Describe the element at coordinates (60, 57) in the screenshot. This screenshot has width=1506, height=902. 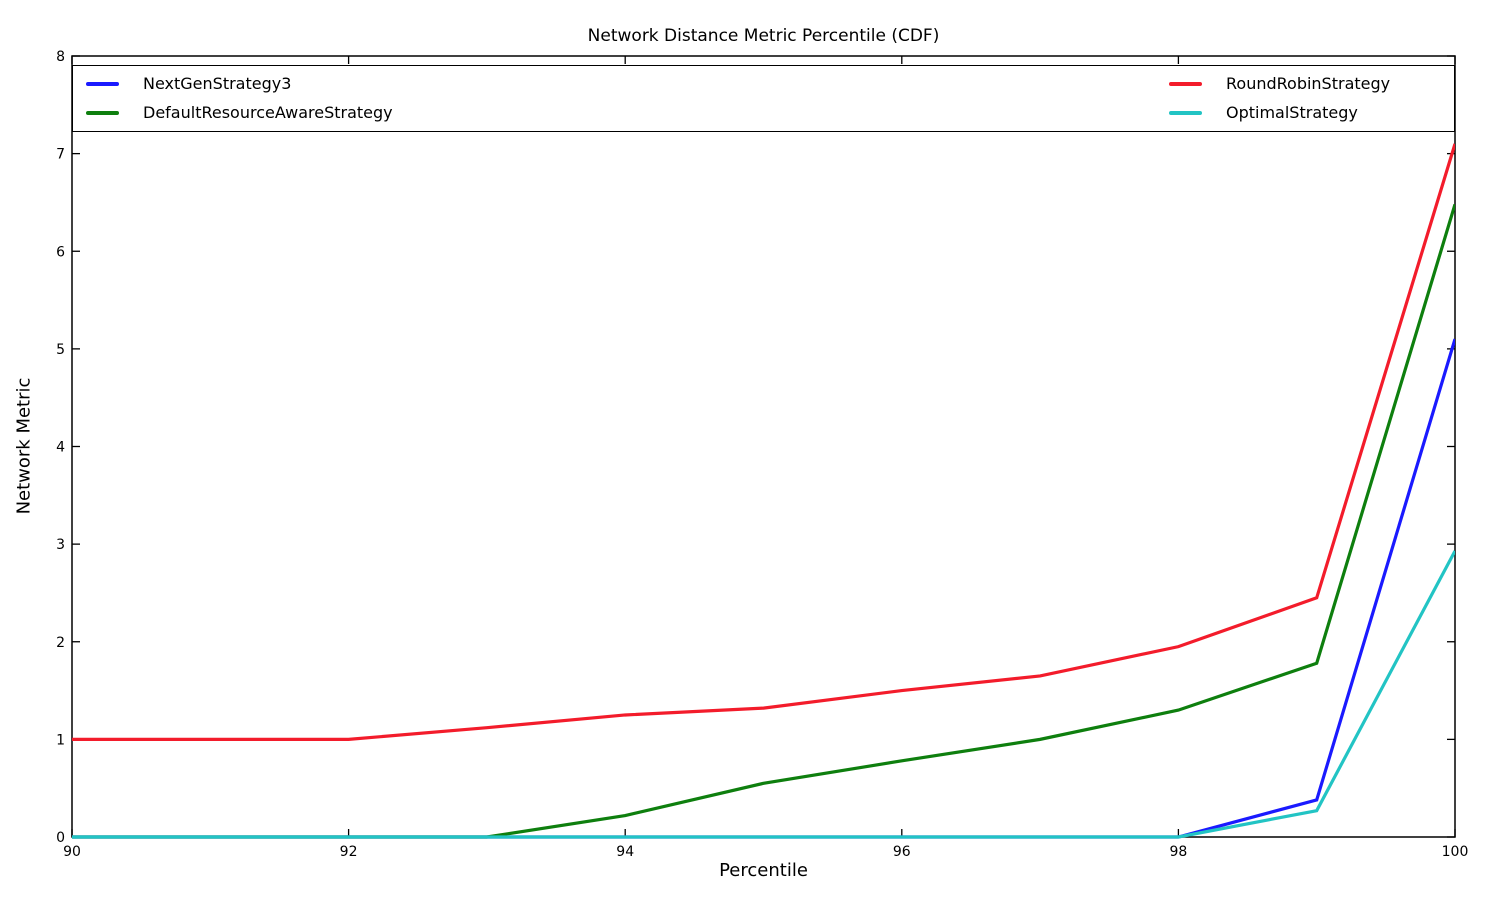
I see `y-tick-label: 8` at that location.